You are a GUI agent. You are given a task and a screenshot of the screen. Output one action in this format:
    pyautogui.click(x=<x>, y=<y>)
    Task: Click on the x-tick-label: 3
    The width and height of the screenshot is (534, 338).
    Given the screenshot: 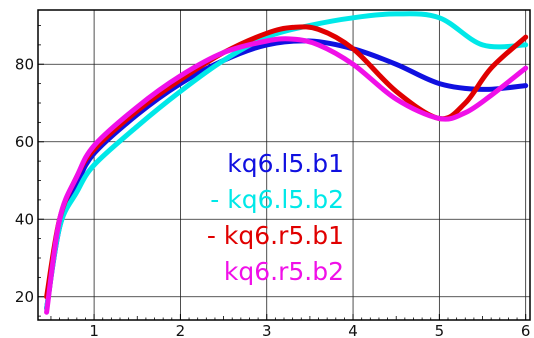 What is the action you would take?
    pyautogui.click(x=267, y=330)
    